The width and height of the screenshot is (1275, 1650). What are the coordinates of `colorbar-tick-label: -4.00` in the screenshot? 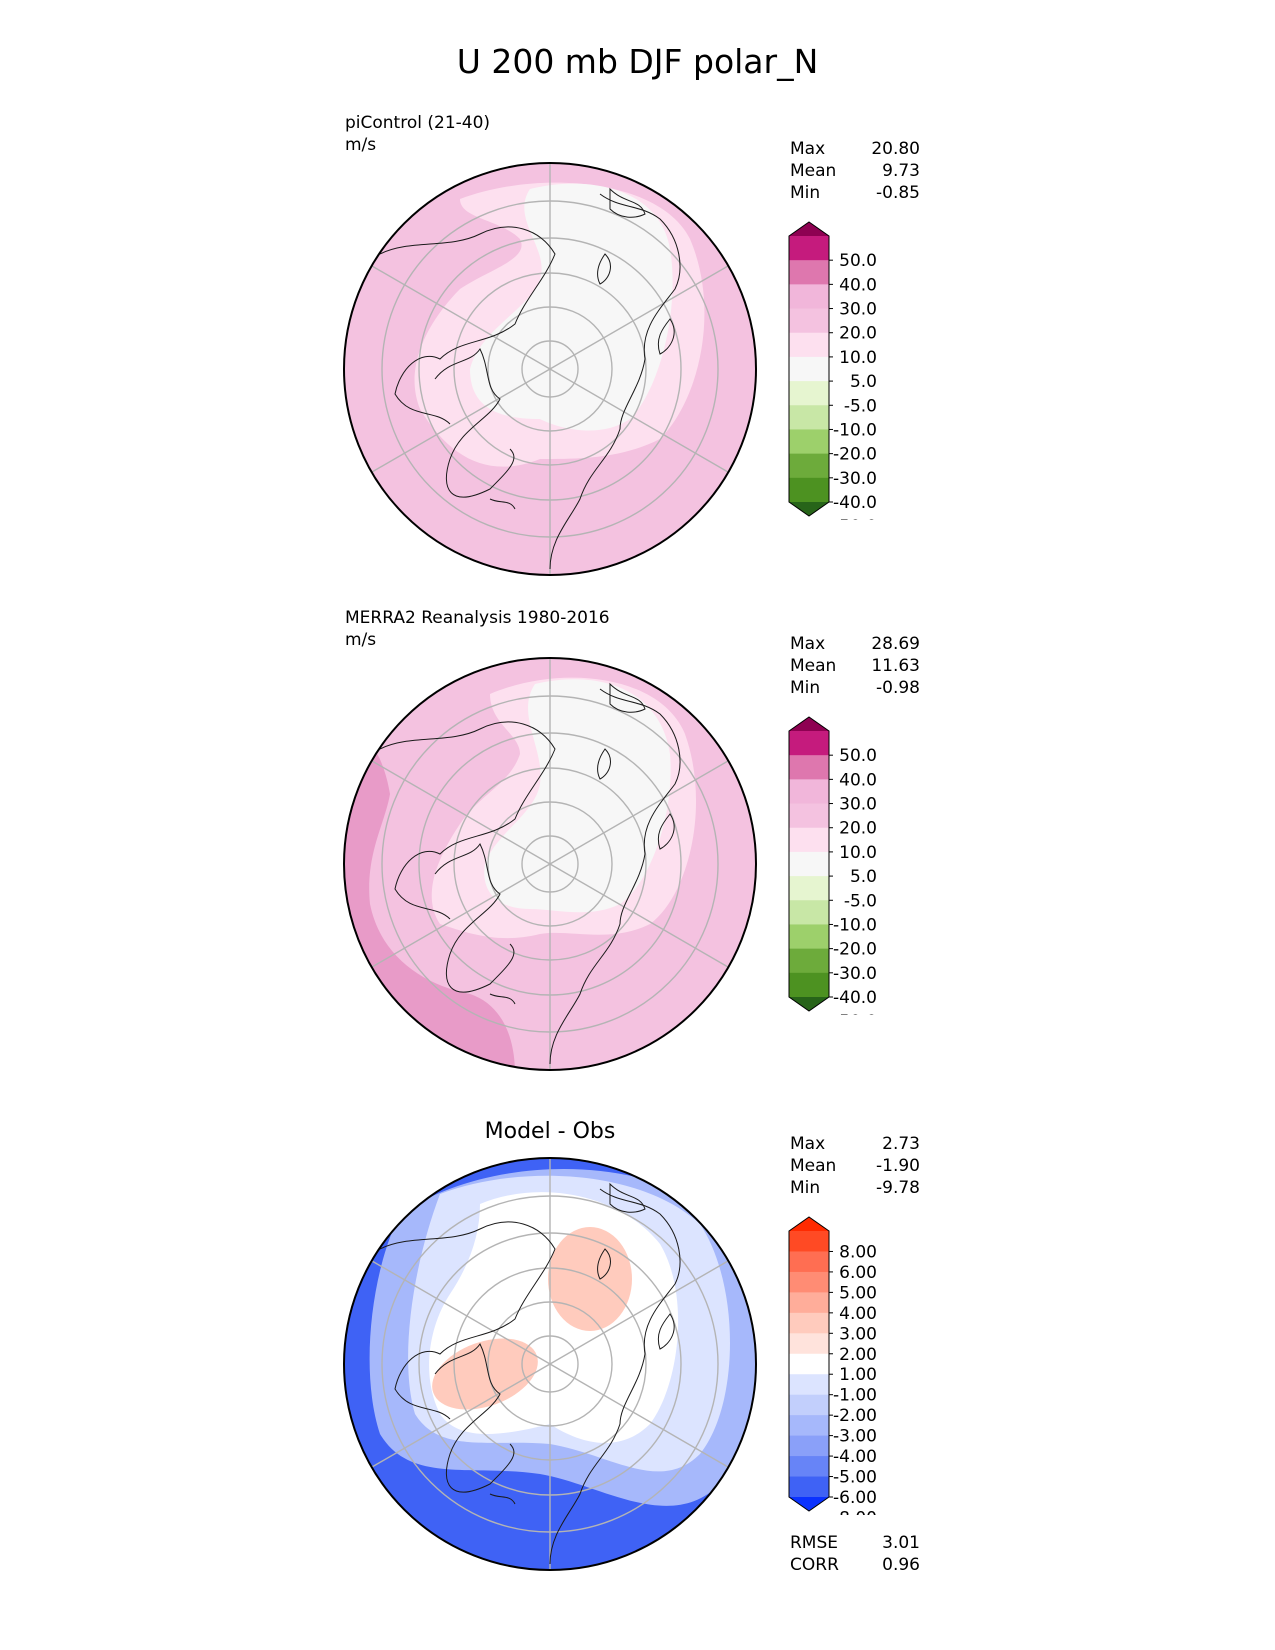 It's located at (855, 1457).